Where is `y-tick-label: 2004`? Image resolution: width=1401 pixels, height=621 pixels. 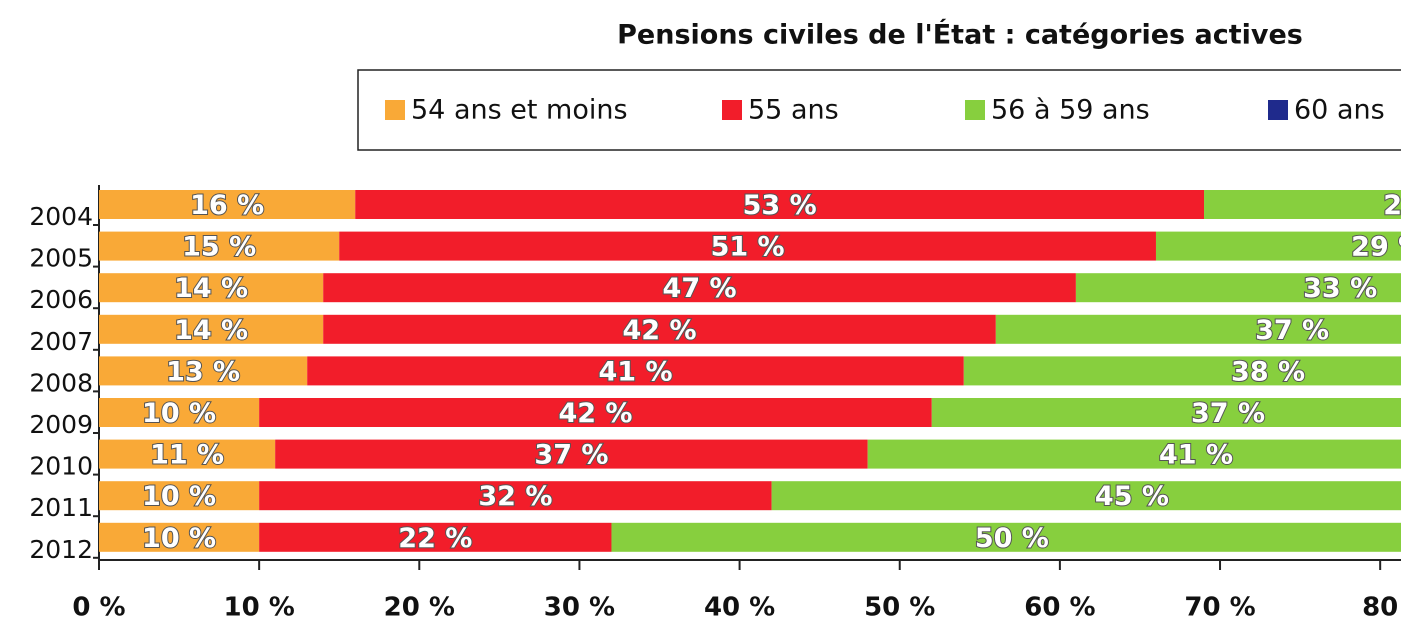 y-tick-label: 2004 is located at coordinates (61, 216).